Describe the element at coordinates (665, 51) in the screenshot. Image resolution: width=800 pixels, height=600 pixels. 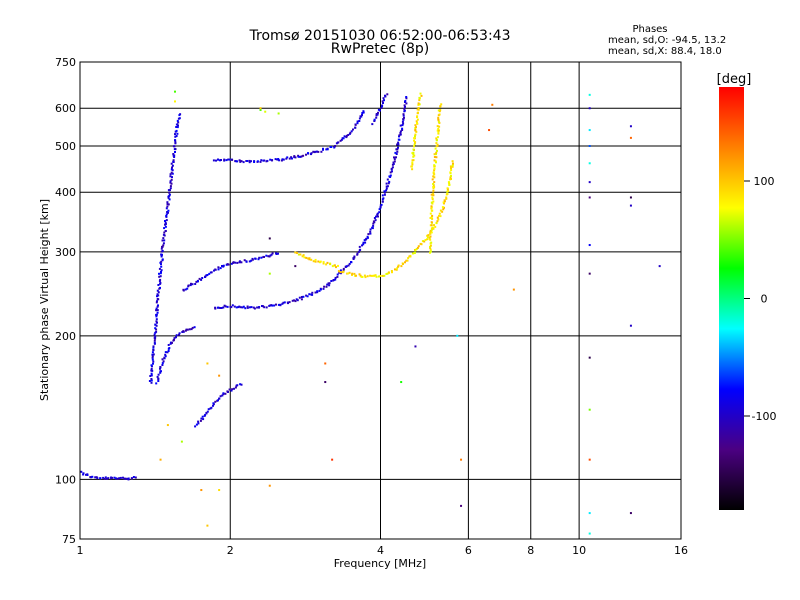
I see `legend-line-x: mean, sd,X: 88.4, 18.0` at that location.